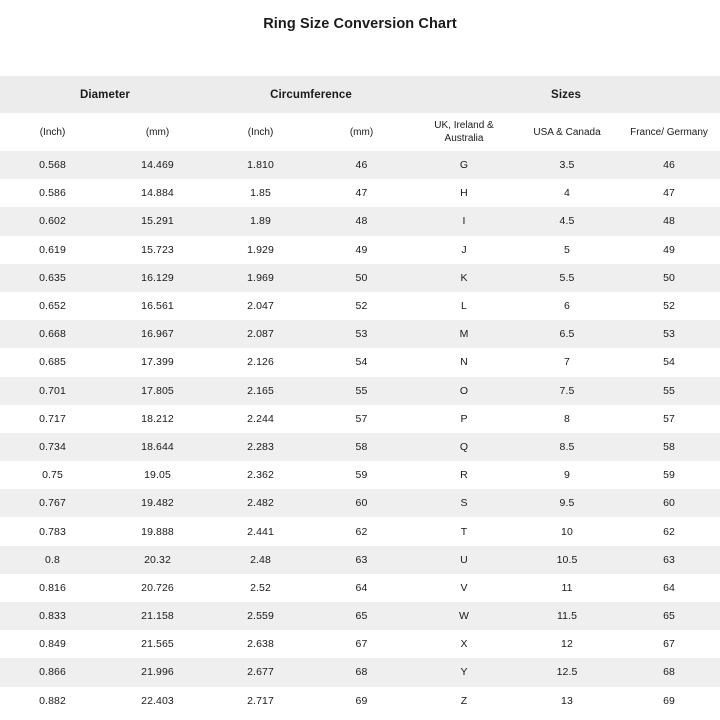  Describe the element at coordinates (360, 249) in the screenshot. I see `table-row: 0.619 15.723 1.929 49 J 5 49` at that location.